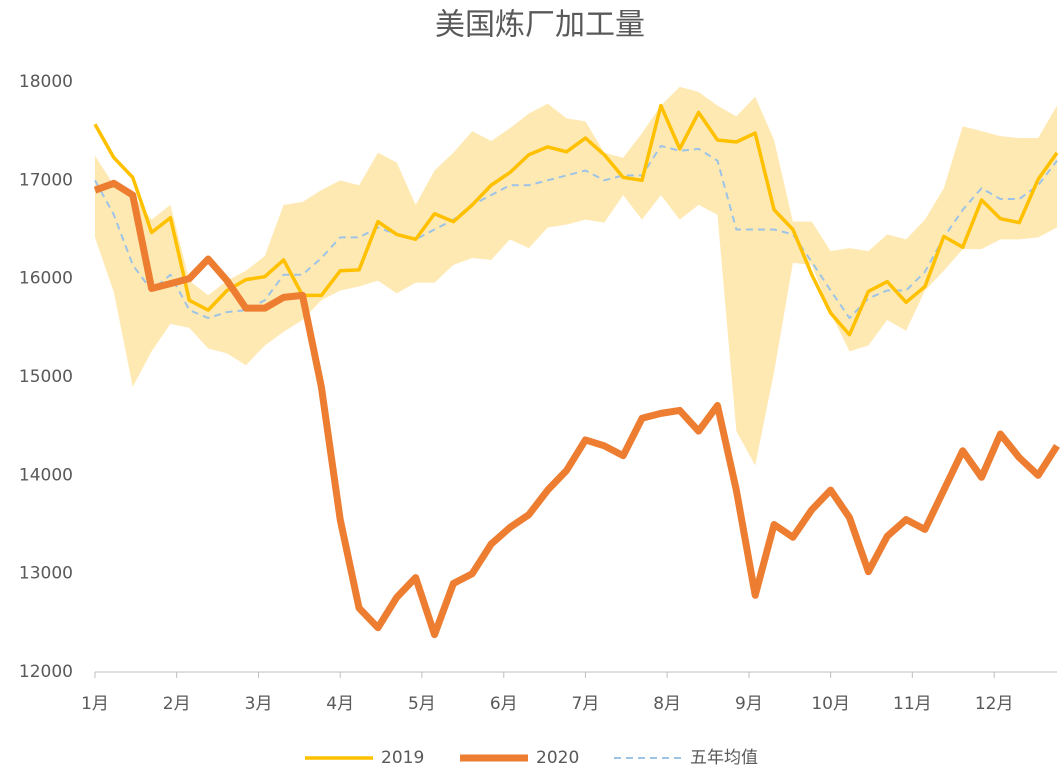 The image size is (1061, 774). Describe the element at coordinates (504, 704) in the screenshot. I see `x-tick-label: 6月` at that location.